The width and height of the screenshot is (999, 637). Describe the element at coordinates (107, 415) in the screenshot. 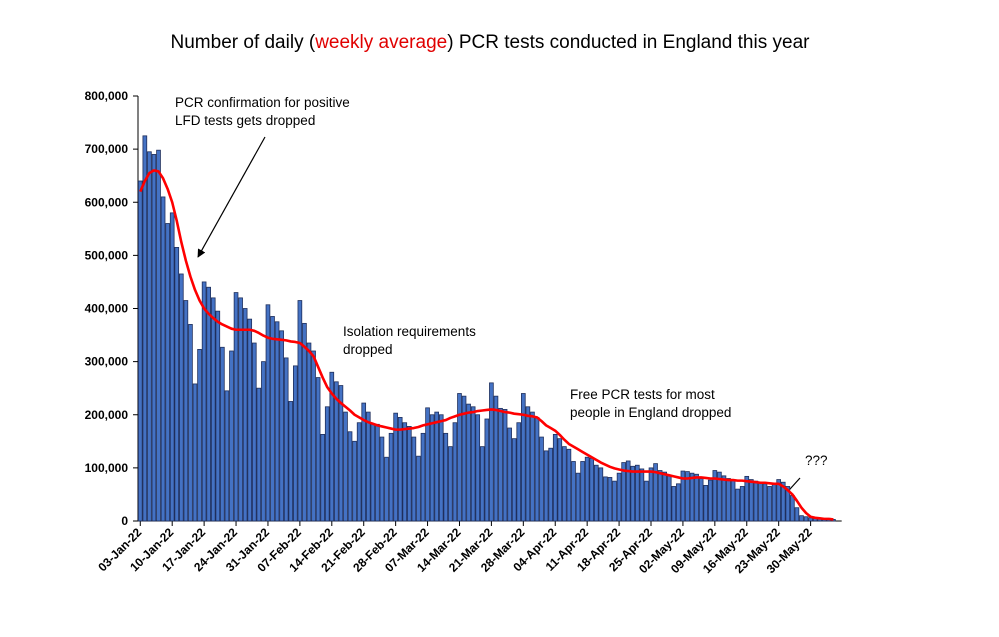

I see `y-tick-label: 200,000` at that location.